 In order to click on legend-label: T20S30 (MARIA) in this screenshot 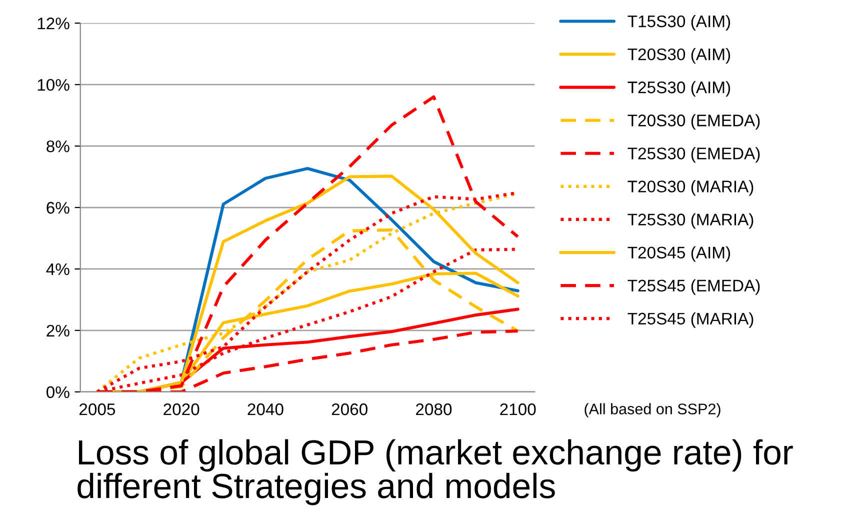, I will do `click(691, 188)`.